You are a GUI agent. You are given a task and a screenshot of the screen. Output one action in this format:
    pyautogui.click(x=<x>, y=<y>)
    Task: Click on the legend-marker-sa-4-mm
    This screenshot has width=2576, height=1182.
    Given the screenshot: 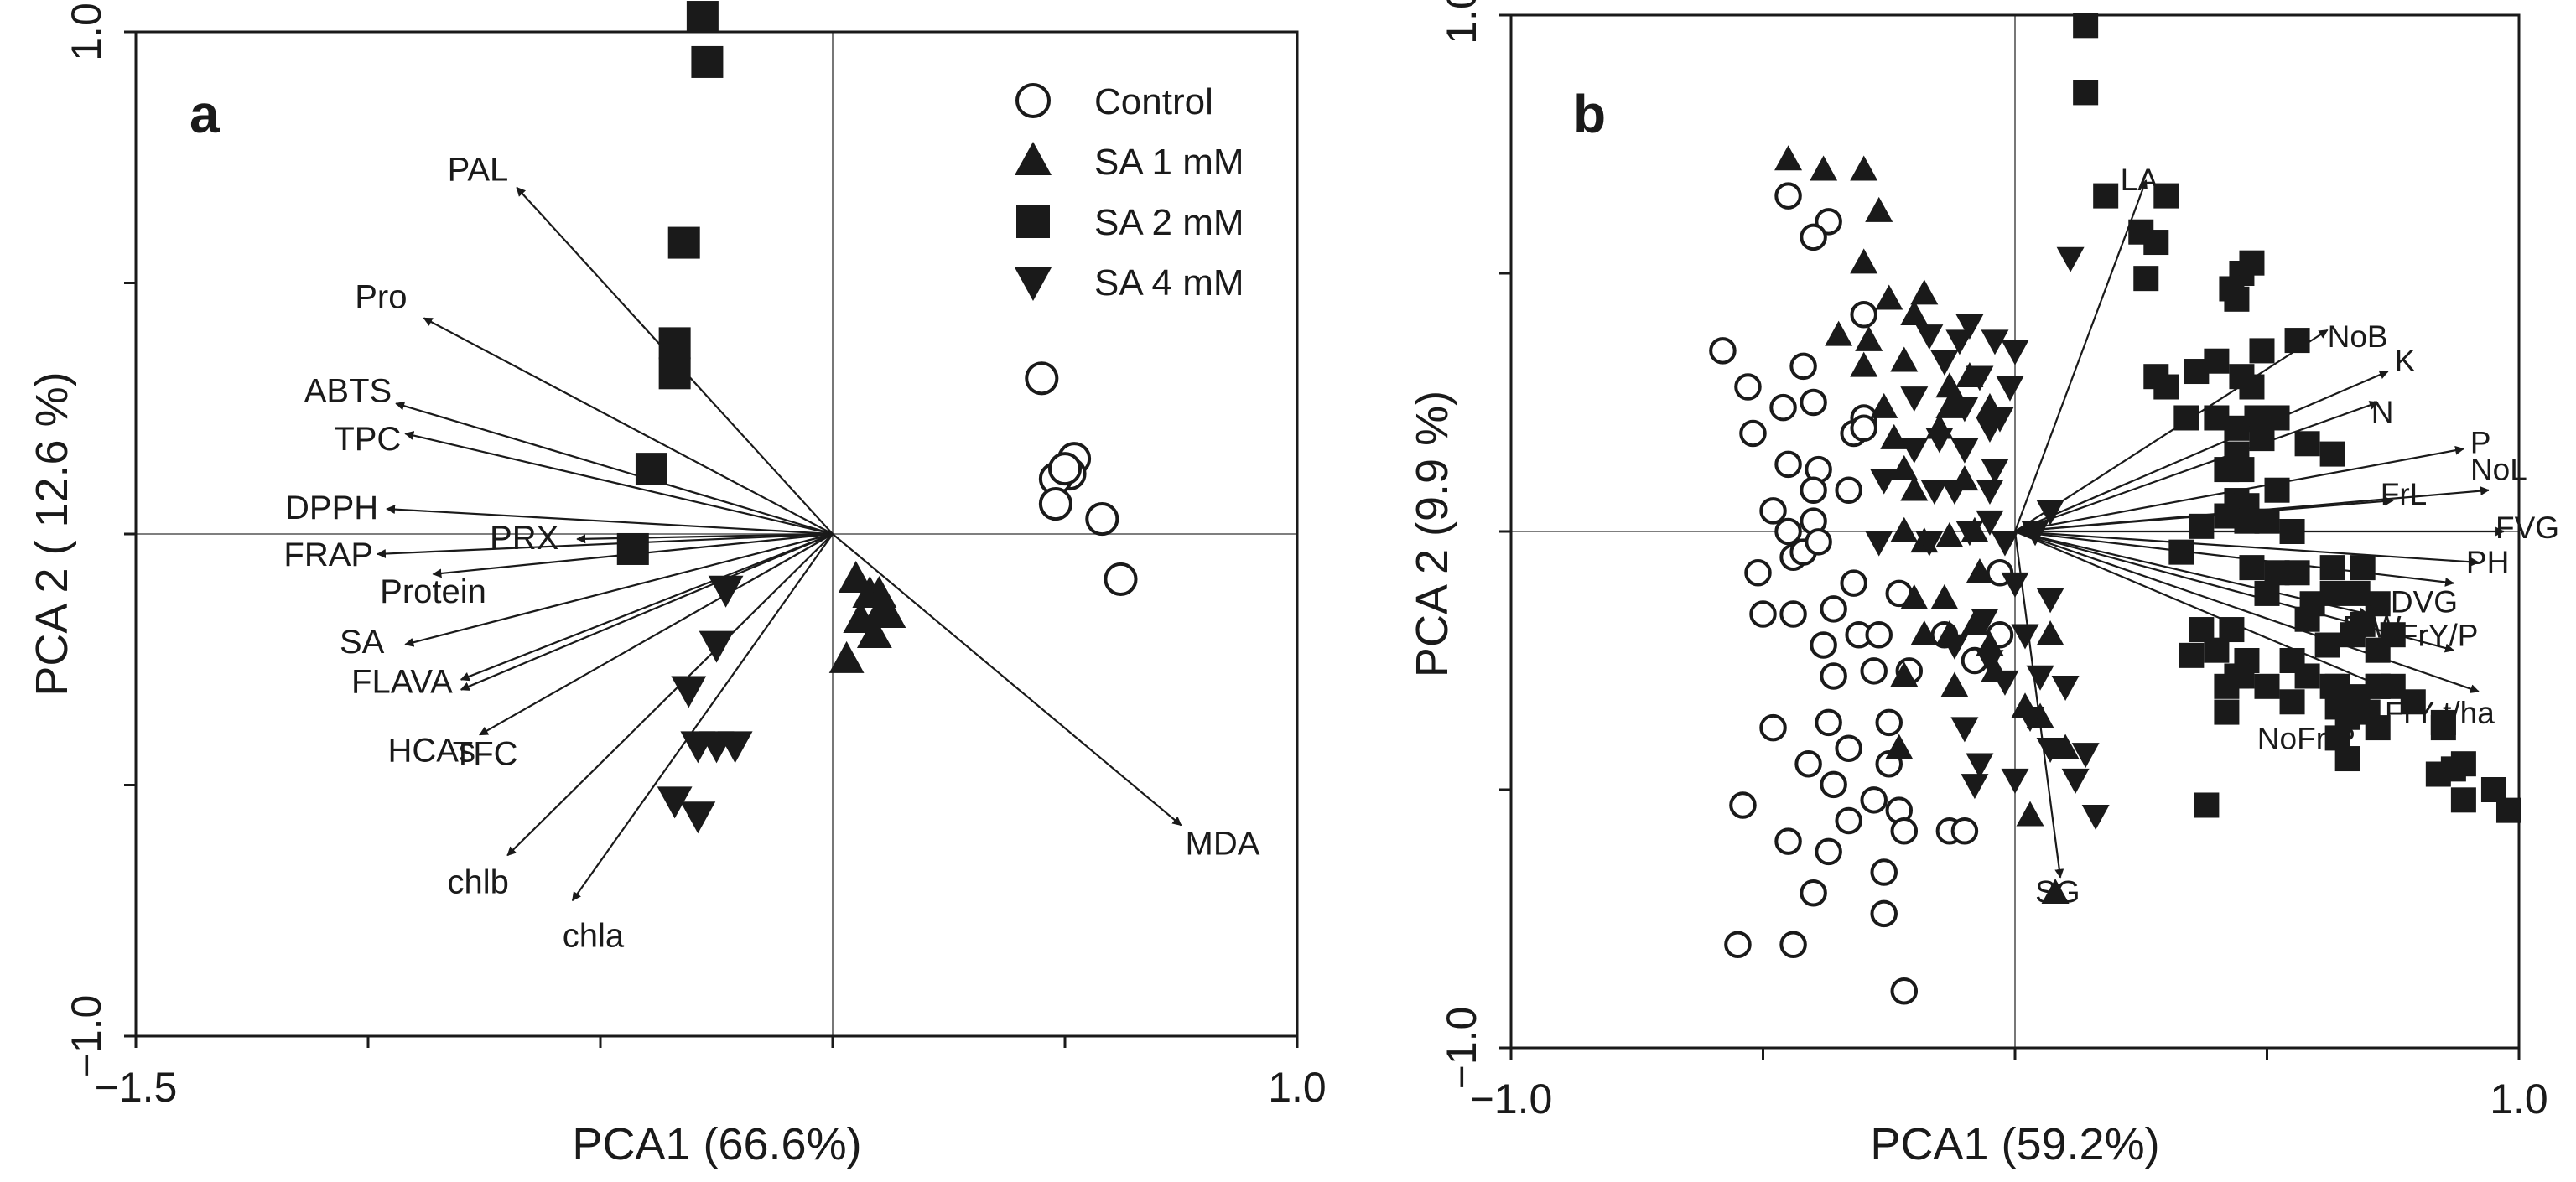 What is the action you would take?
    pyautogui.click(x=1033, y=284)
    